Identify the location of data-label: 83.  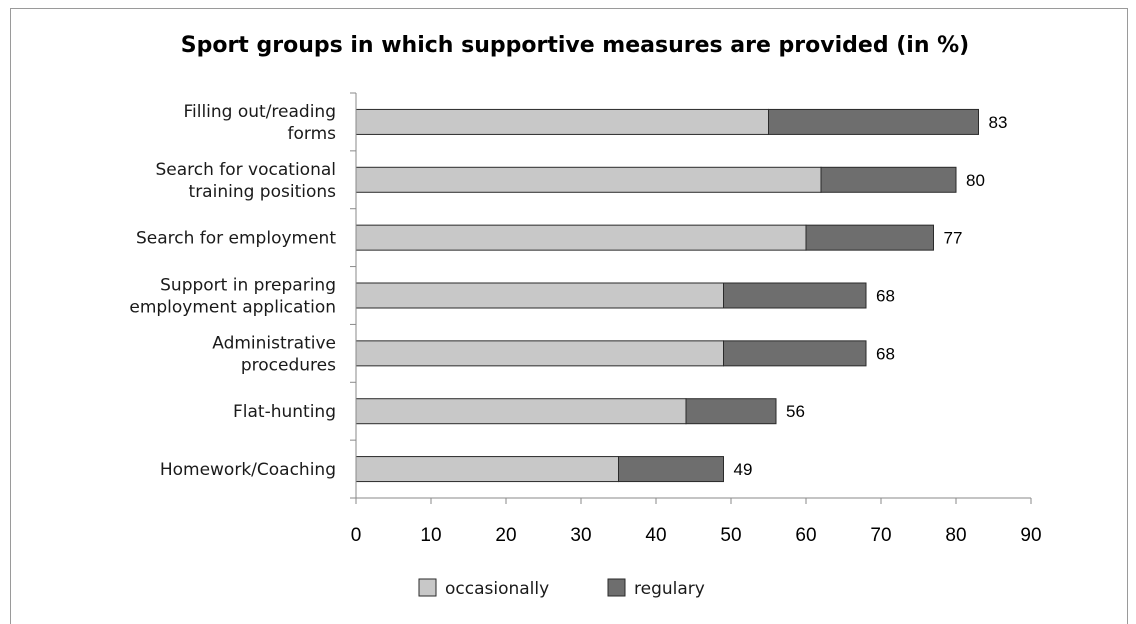
(998, 122).